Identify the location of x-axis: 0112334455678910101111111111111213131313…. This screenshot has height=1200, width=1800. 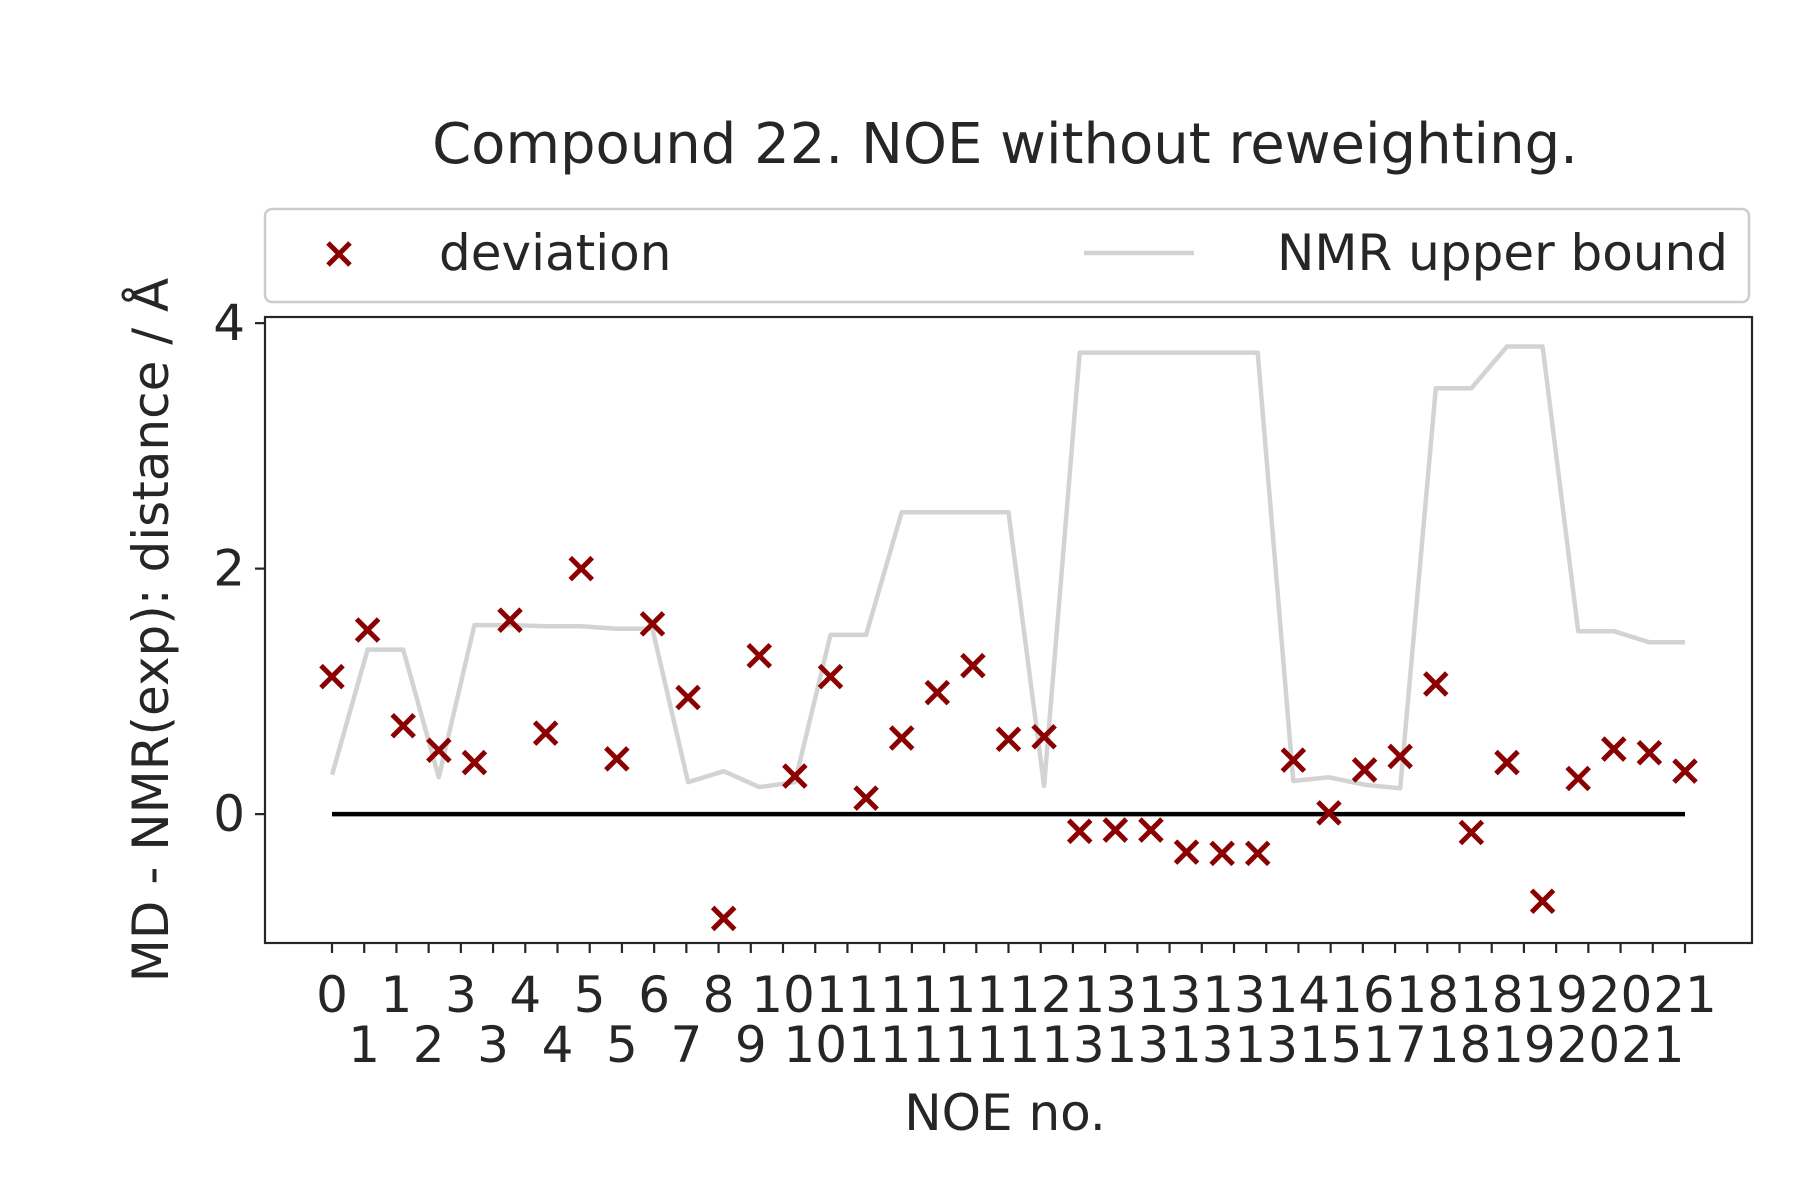
(1016, 1008).